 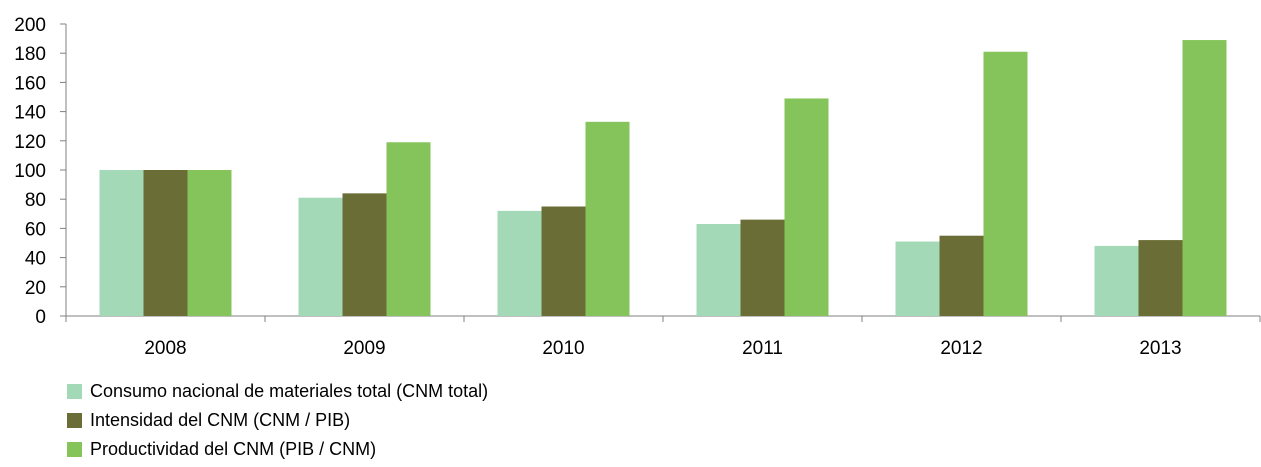 I want to click on legend-label: Intensidad del CNM (CNM / PIB), so click(x=220, y=420).